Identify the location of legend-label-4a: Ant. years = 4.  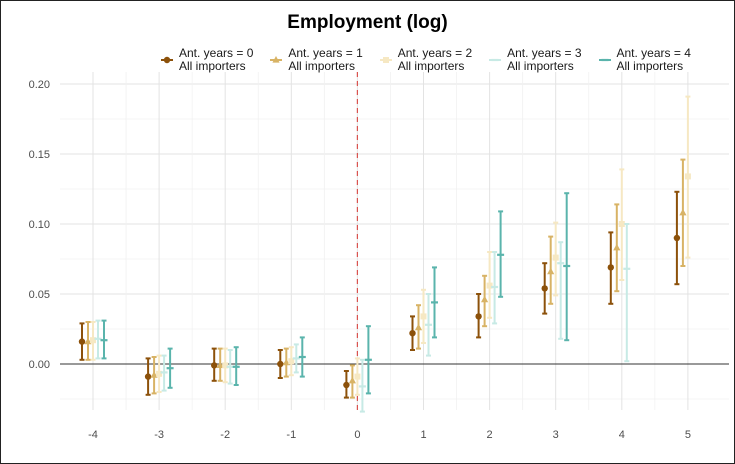
(653, 53).